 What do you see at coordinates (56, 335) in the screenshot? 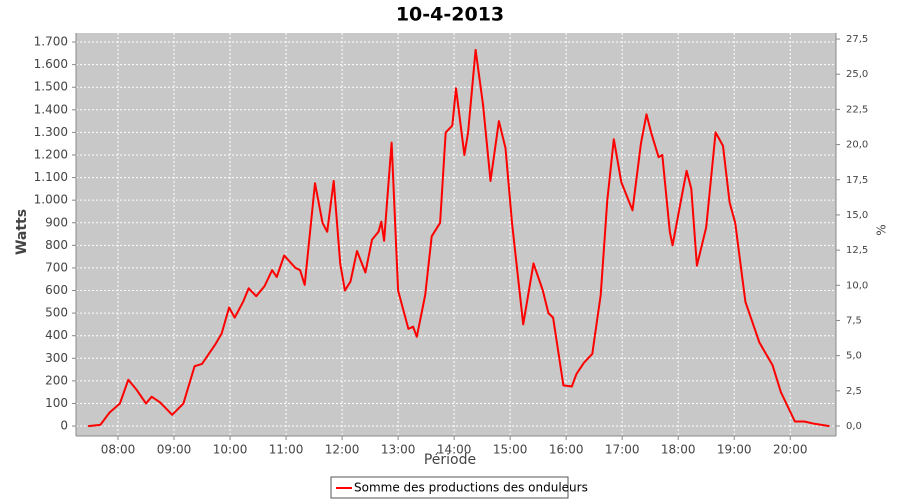
I see `y-tick-label: 400` at bounding box center [56, 335].